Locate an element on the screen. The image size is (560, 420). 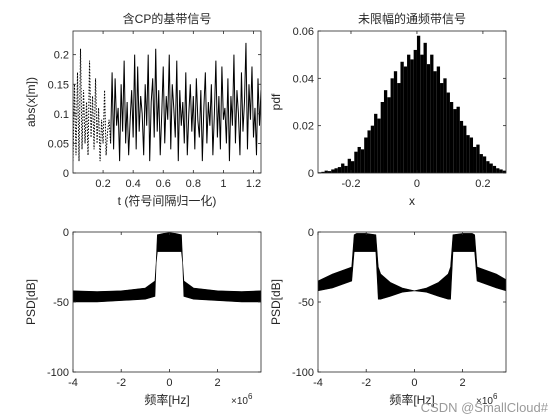
x-axis-label: x is located at coordinates (412, 201).